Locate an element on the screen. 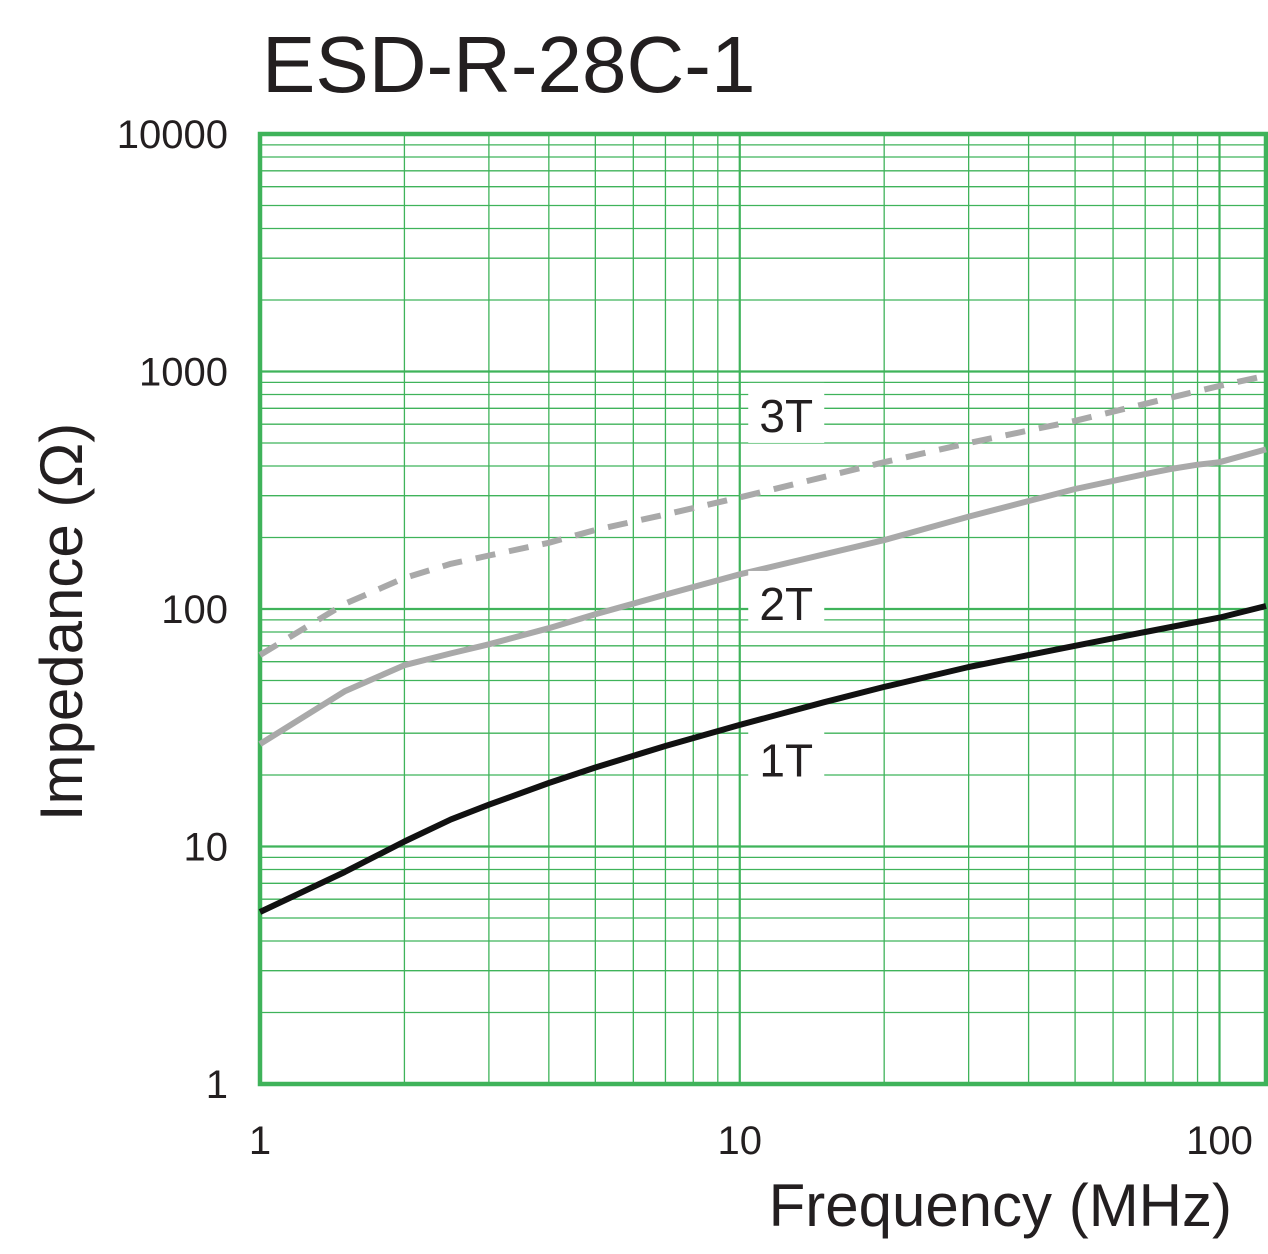 This screenshot has height=1254, width=1268. series-label-3t: 3T is located at coordinates (786, 416).